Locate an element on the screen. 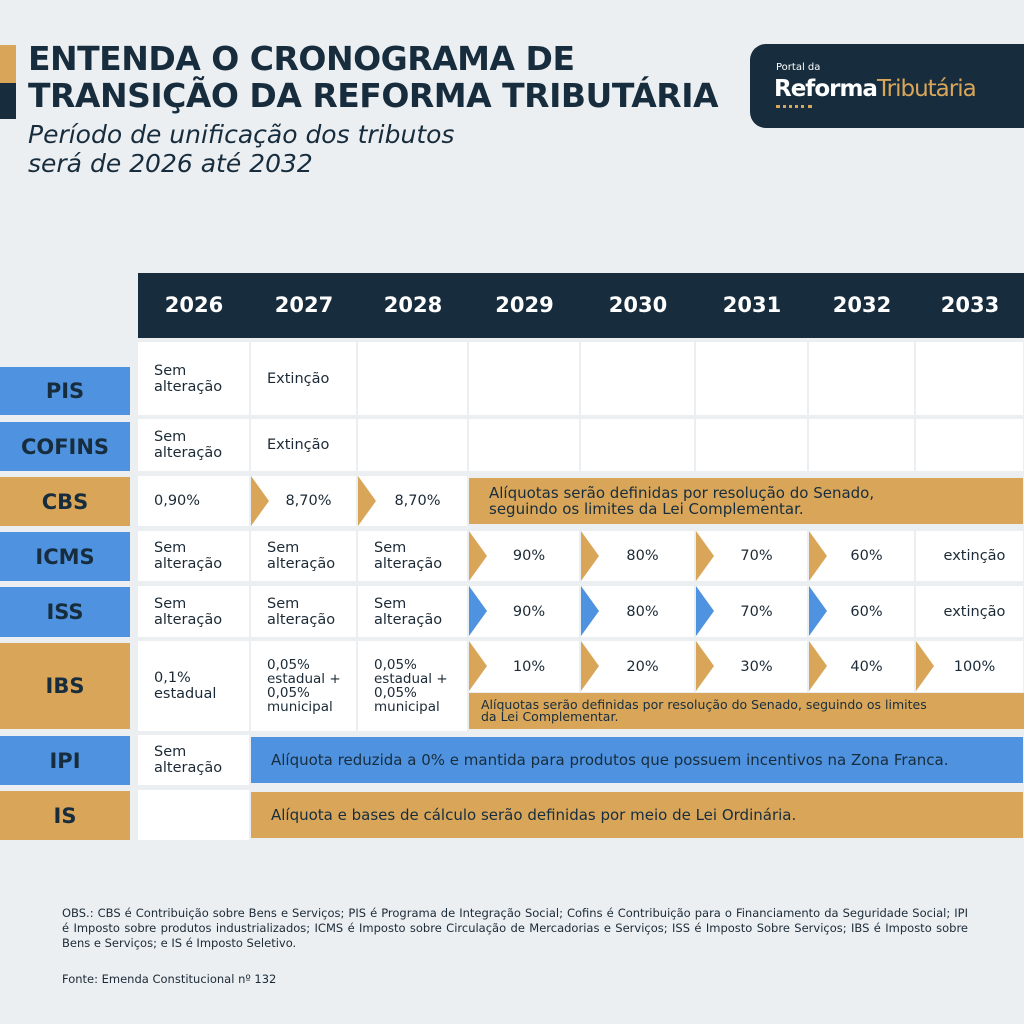 This screenshot has width=1024, height=1024. logo-dots is located at coordinates (794, 108).